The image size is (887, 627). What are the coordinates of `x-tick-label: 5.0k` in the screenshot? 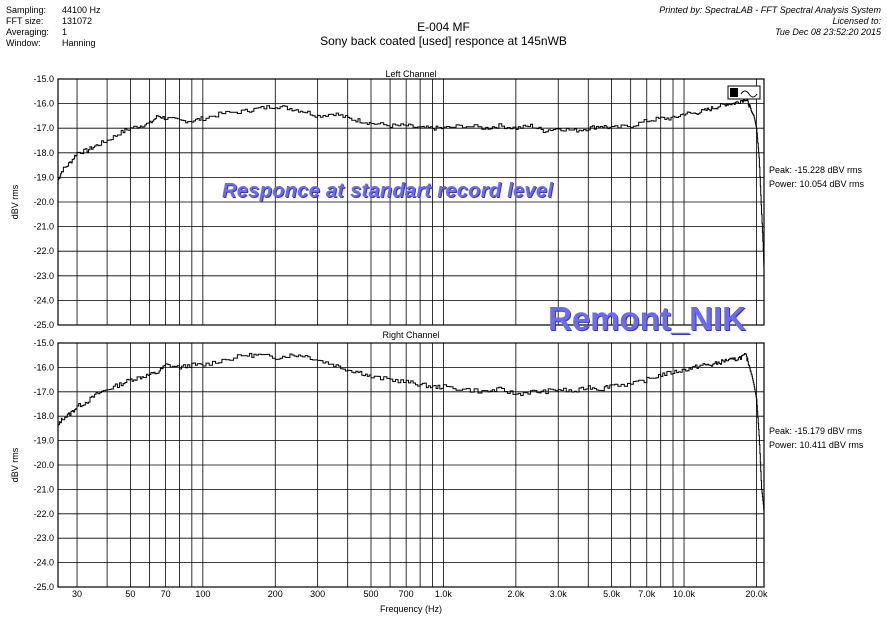 It's located at (612, 594).